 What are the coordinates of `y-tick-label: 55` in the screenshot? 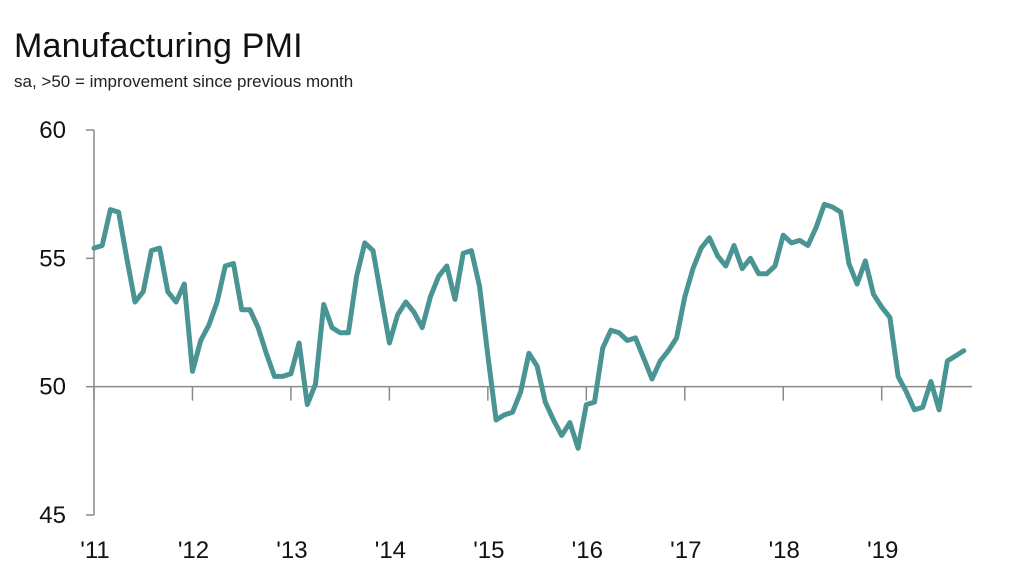 It's located at (52, 258).